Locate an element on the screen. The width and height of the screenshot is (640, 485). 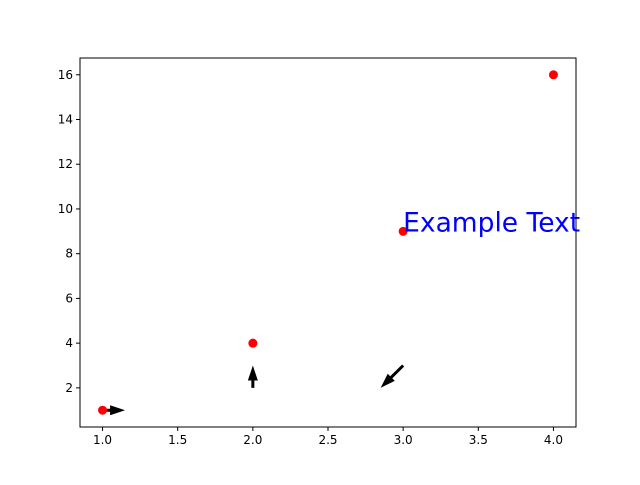
text-annotations: Example Text is located at coordinates (491, 222).